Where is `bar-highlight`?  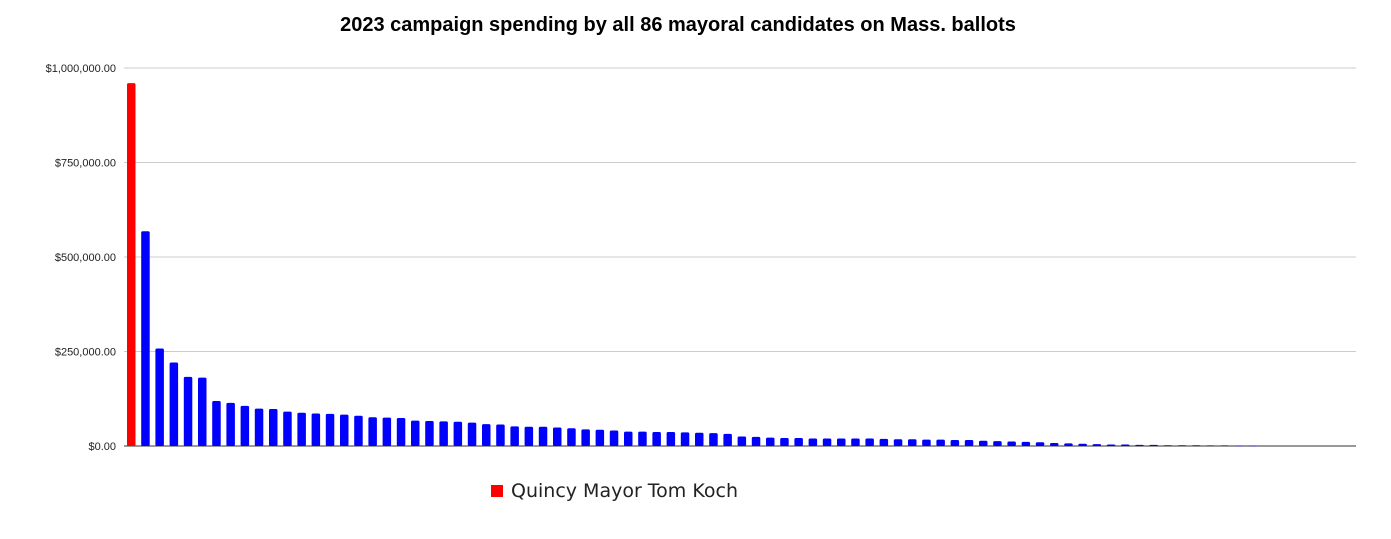 bar-highlight is located at coordinates (131, 265).